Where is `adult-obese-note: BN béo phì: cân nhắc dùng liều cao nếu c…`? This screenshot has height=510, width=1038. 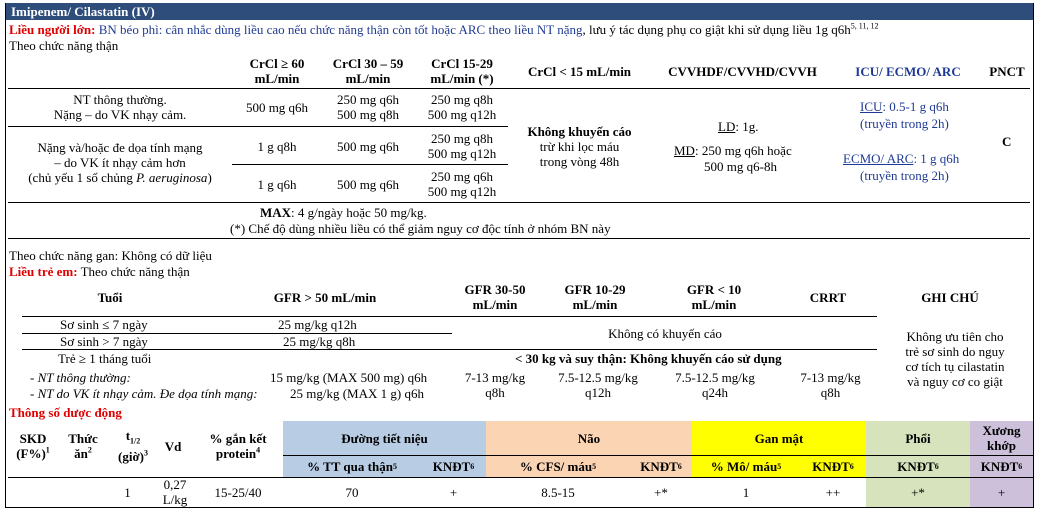 adult-obese-note: BN béo phì: cân nhắc dùng liều cao nếu c… is located at coordinates (340, 29).